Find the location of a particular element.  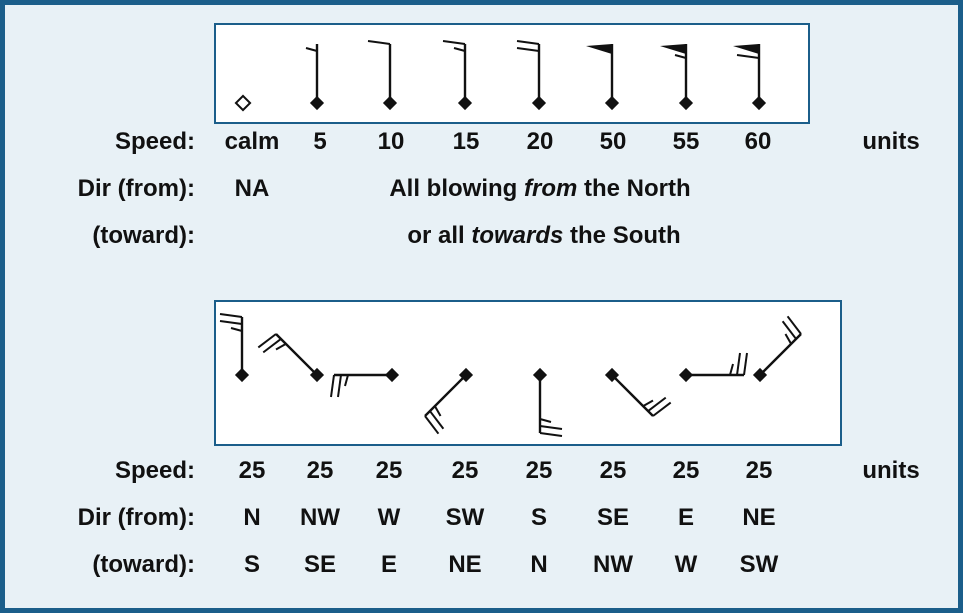

bottom-dir-from: N is located at coordinates (252, 517).